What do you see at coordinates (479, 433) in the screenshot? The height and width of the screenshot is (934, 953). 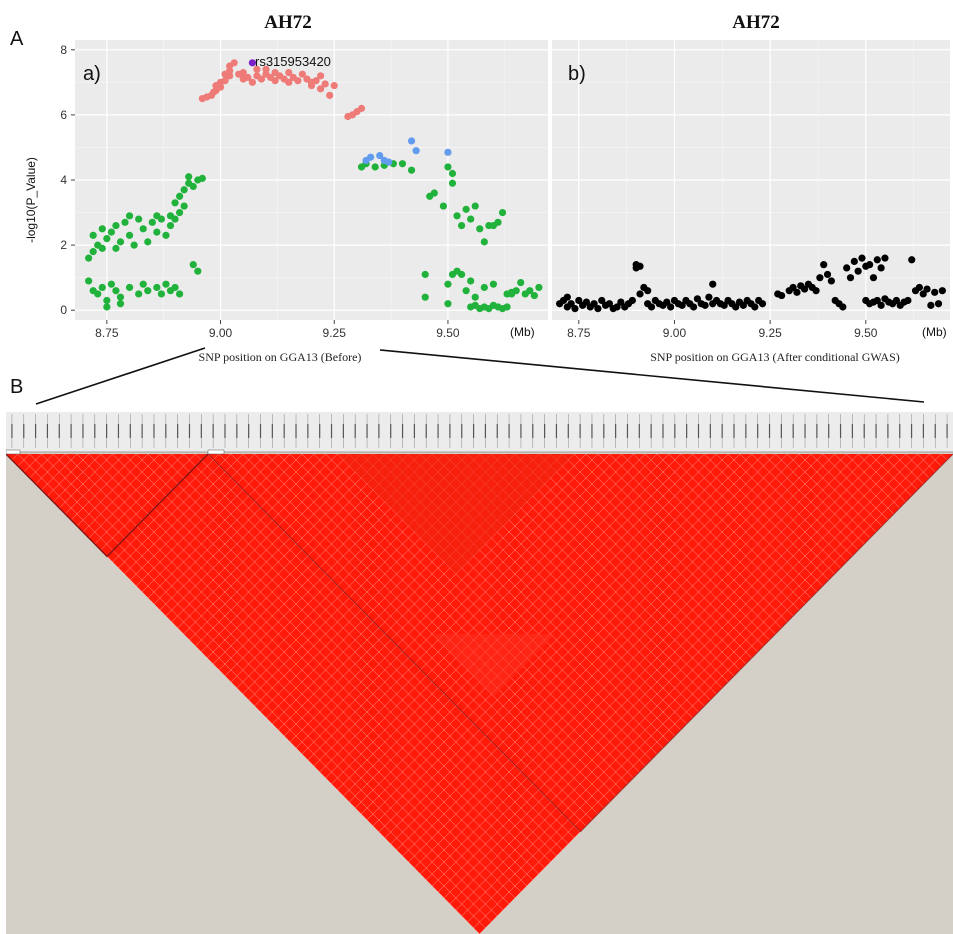 I see `ld-snp-labels` at bounding box center [479, 433].